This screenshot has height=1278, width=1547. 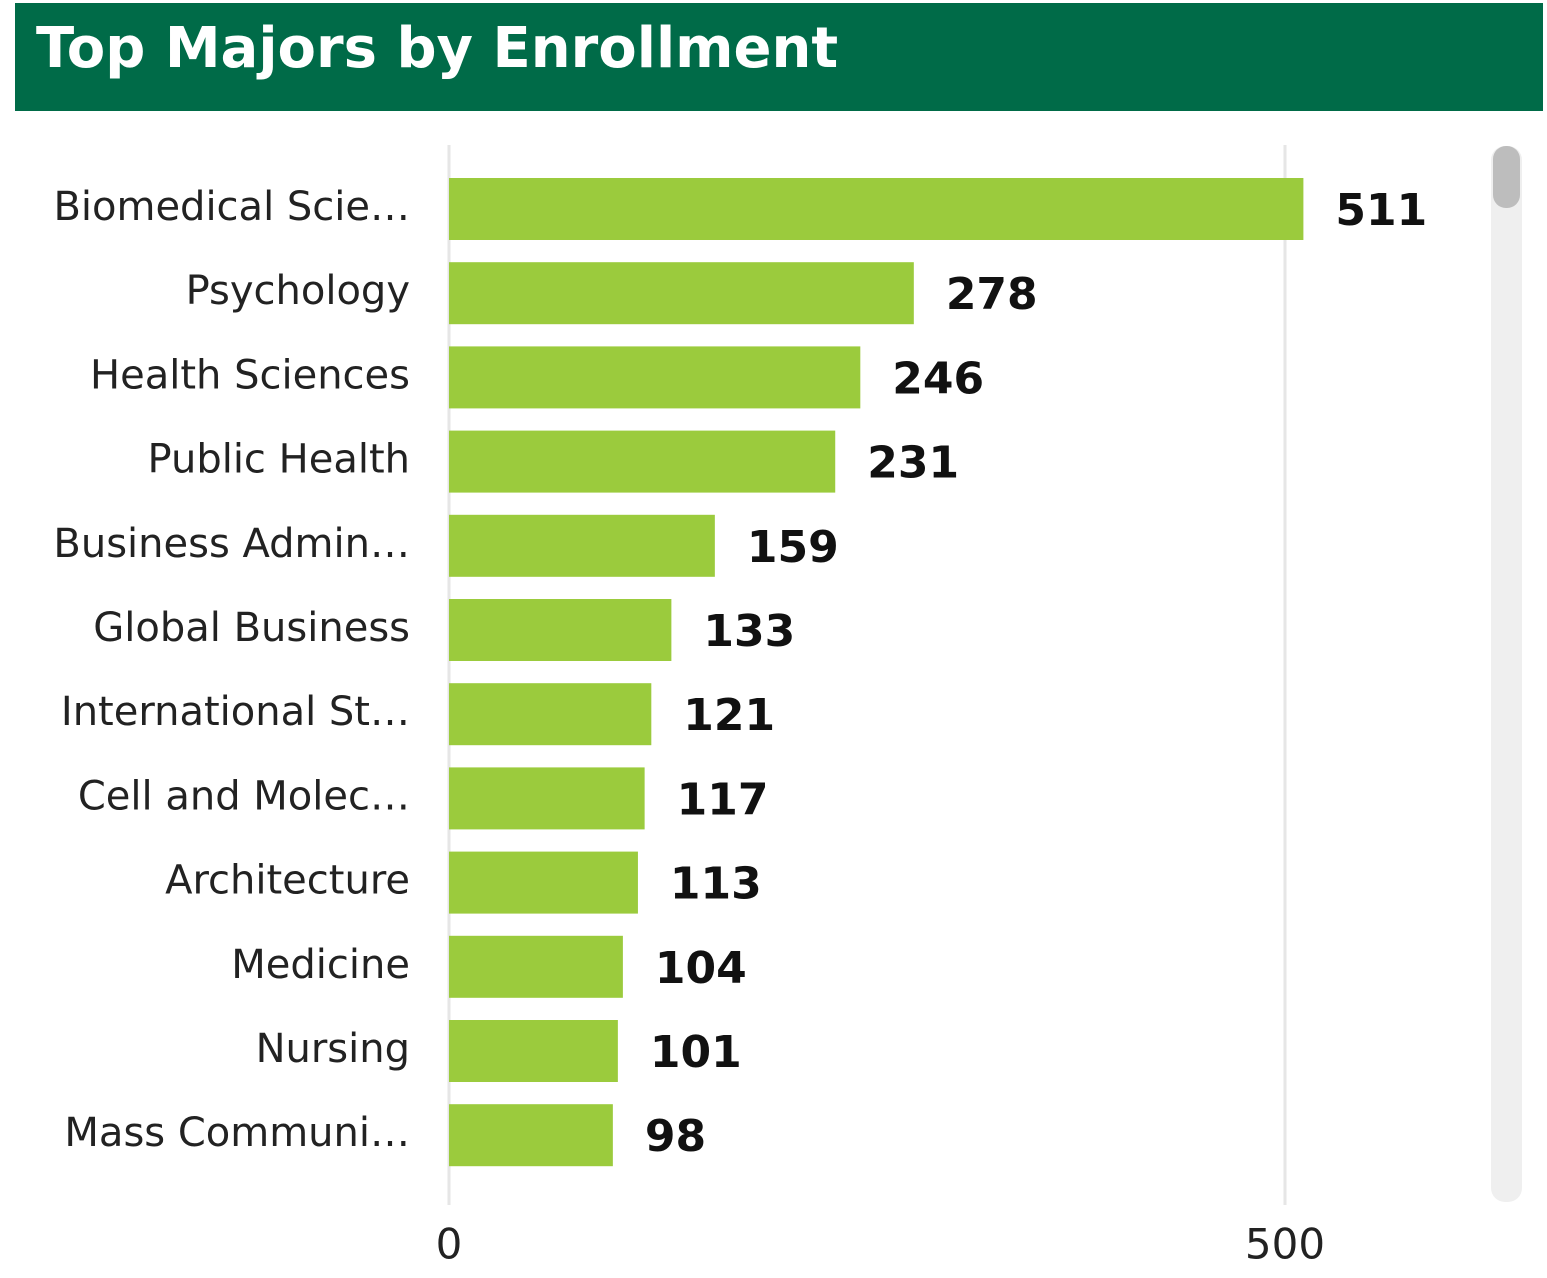 I want to click on y-tick-label: Architecture, so click(x=287, y=881).